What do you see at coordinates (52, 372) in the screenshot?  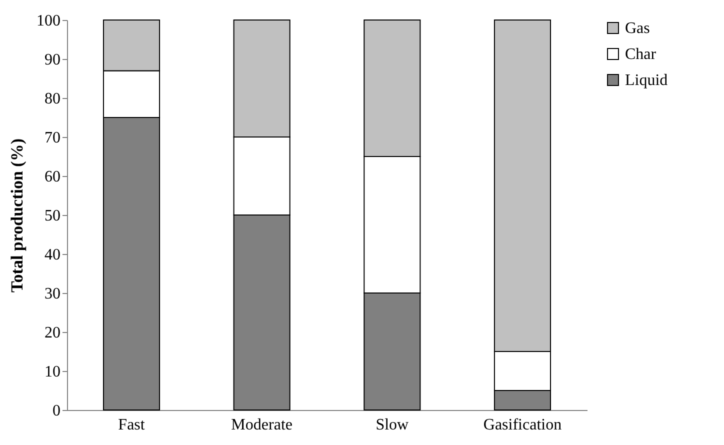 I see `y-tick-label: 10` at bounding box center [52, 372].